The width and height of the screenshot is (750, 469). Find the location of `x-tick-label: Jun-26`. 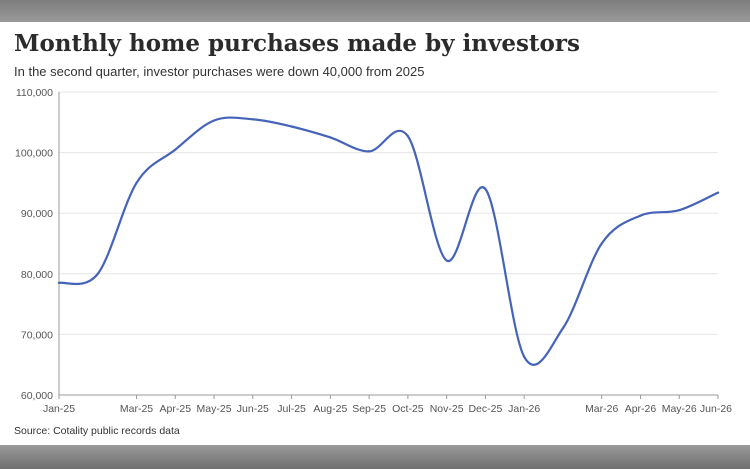

x-tick-label: Jun-26 is located at coordinates (716, 409).